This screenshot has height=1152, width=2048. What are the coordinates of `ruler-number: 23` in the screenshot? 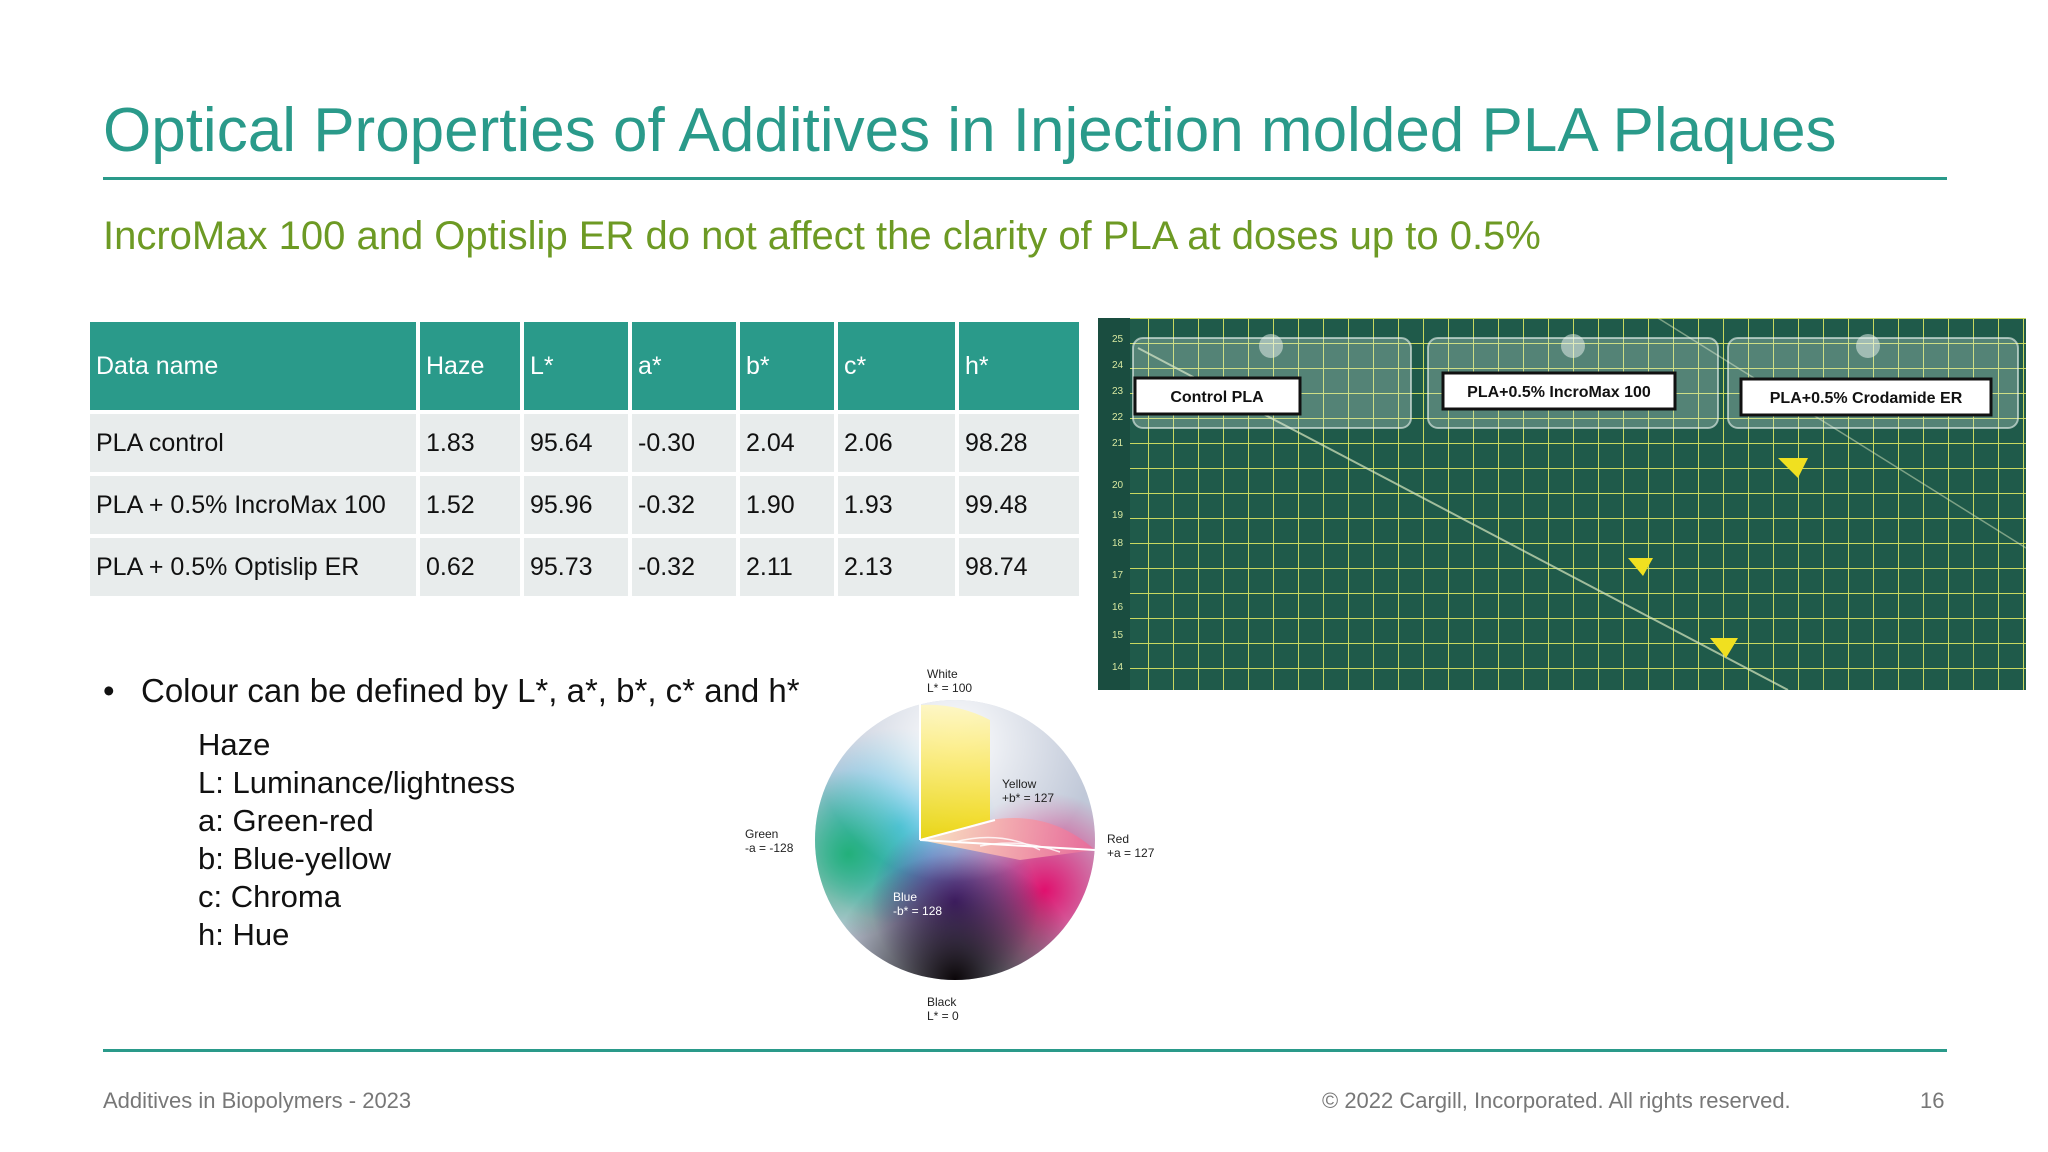 It's located at (1118, 391).